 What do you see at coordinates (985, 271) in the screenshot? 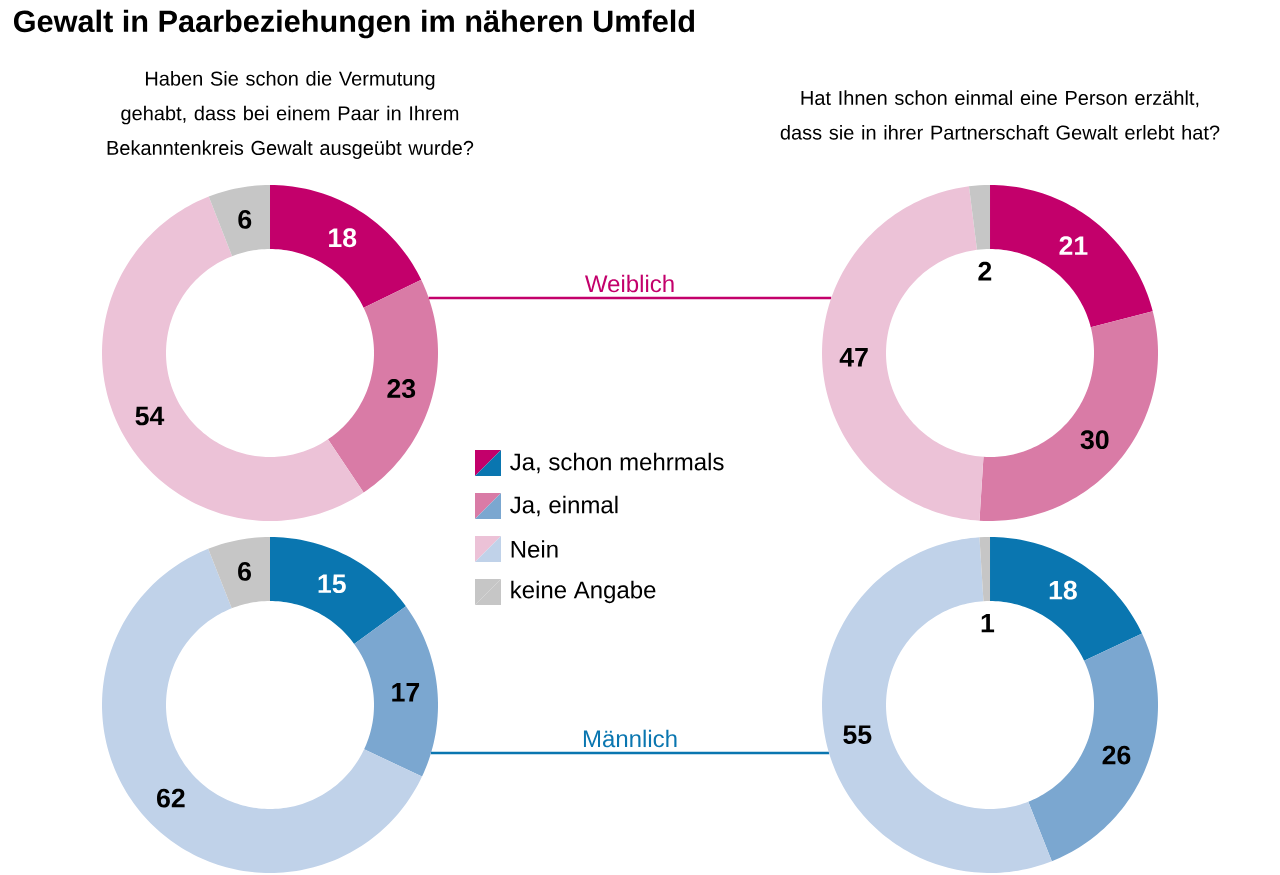
I see `data-label: 2` at bounding box center [985, 271].